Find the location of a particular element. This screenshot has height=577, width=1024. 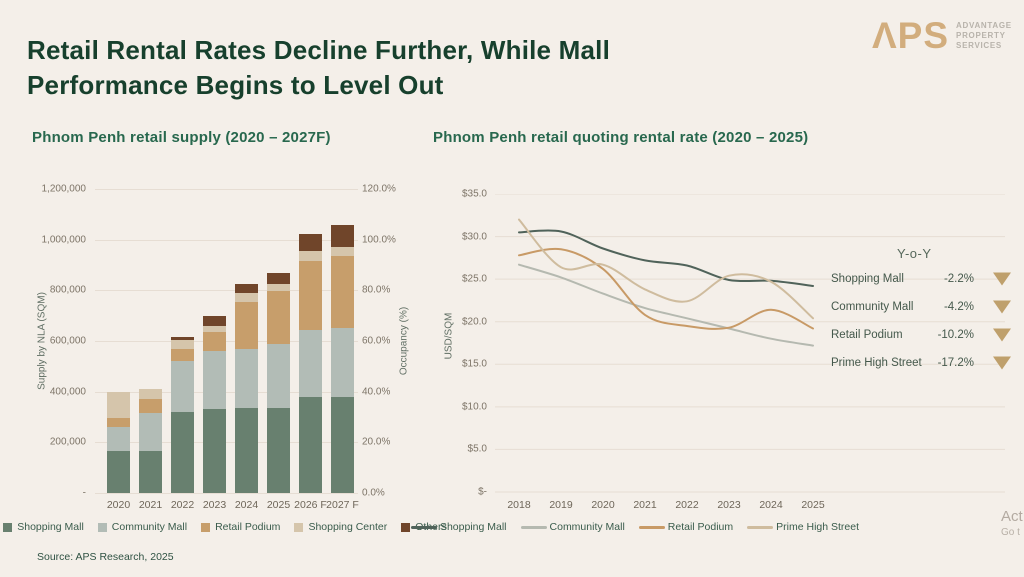

rental-x-tick: 2023 is located at coordinates (729, 505).